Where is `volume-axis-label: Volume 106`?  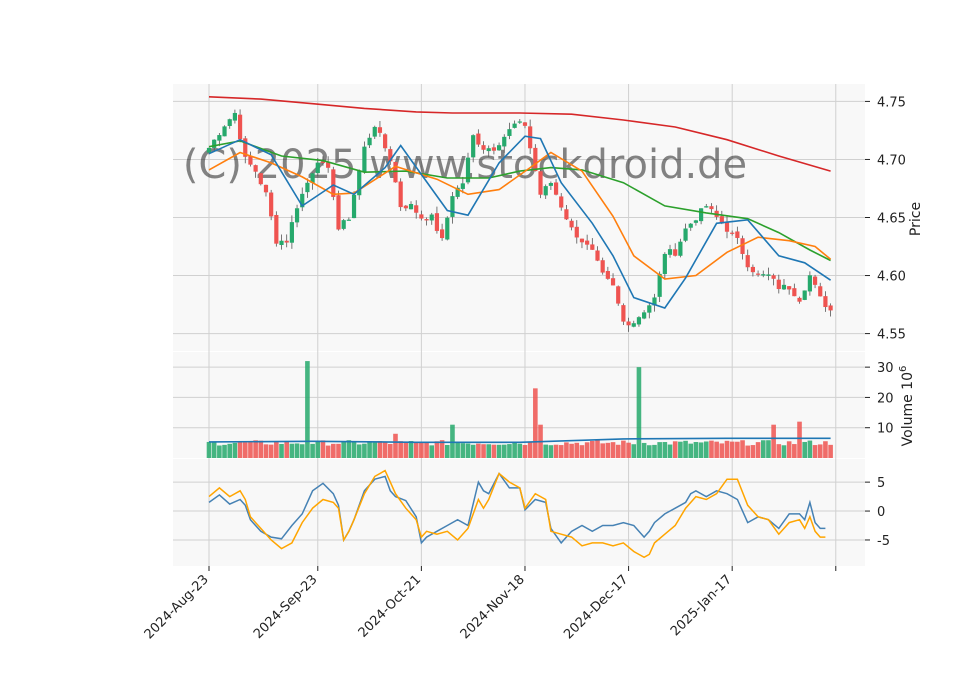
volume-axis-label: Volume 106 is located at coordinates (907, 406).